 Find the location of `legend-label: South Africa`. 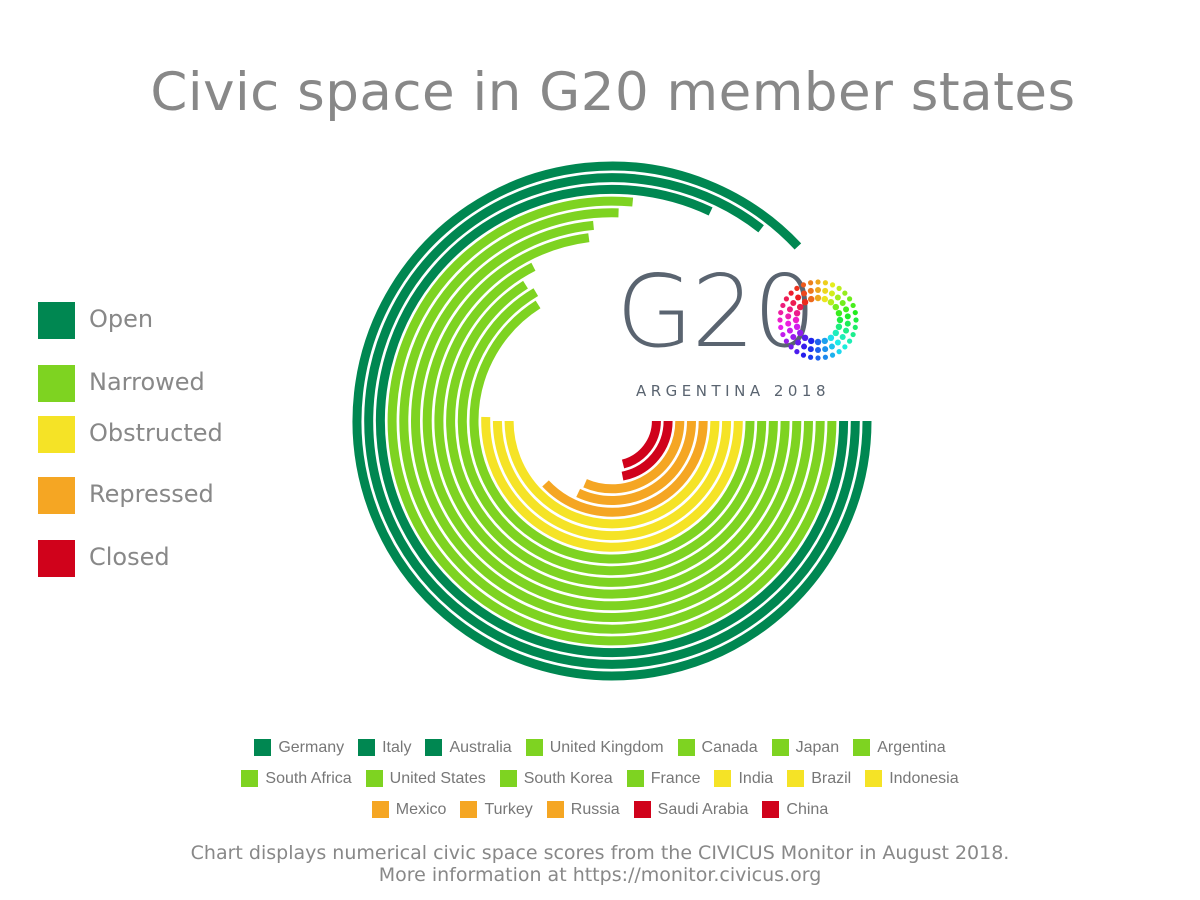

legend-label: South Africa is located at coordinates (308, 778).